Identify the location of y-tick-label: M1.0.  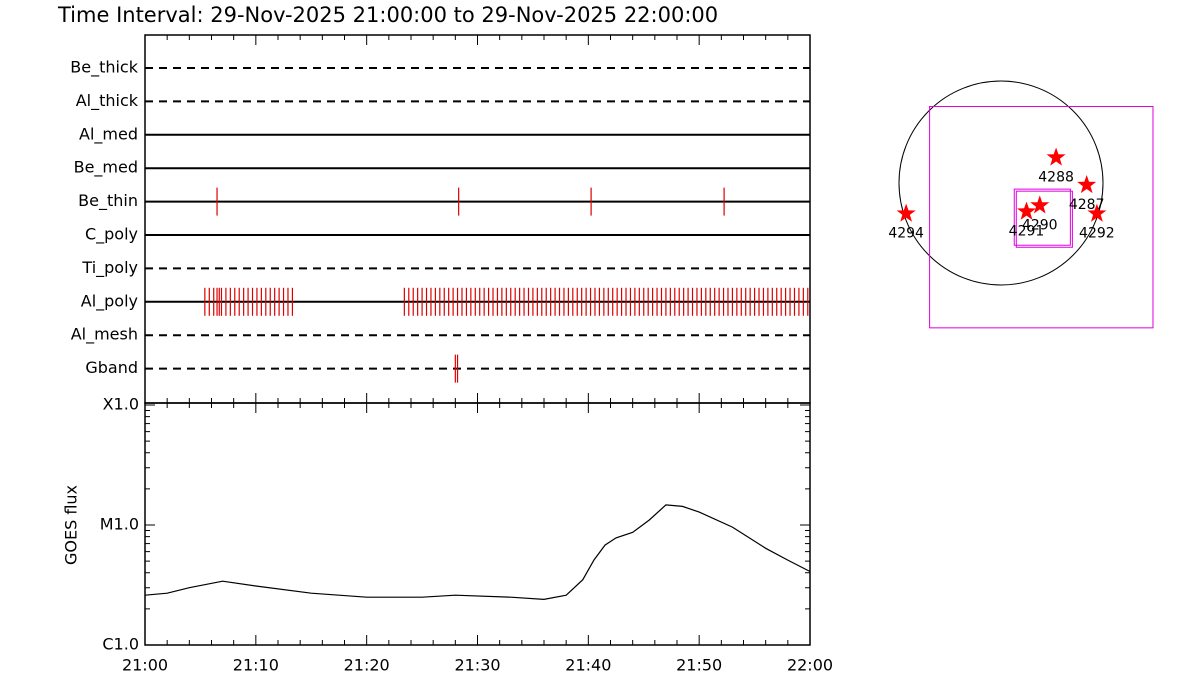
(119, 524).